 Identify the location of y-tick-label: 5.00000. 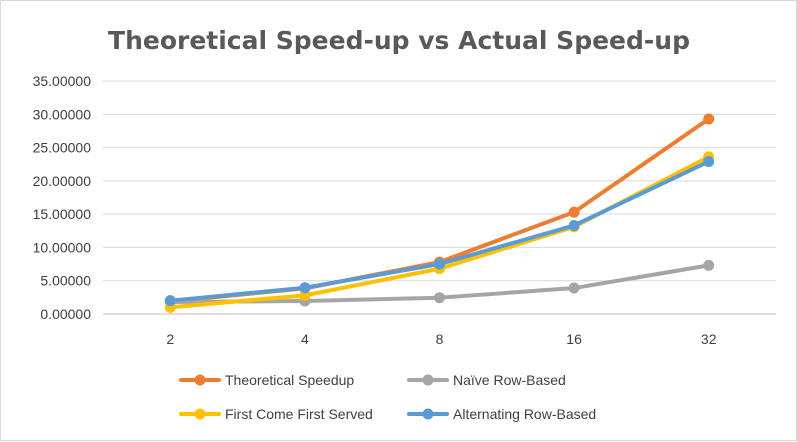
(65, 281).